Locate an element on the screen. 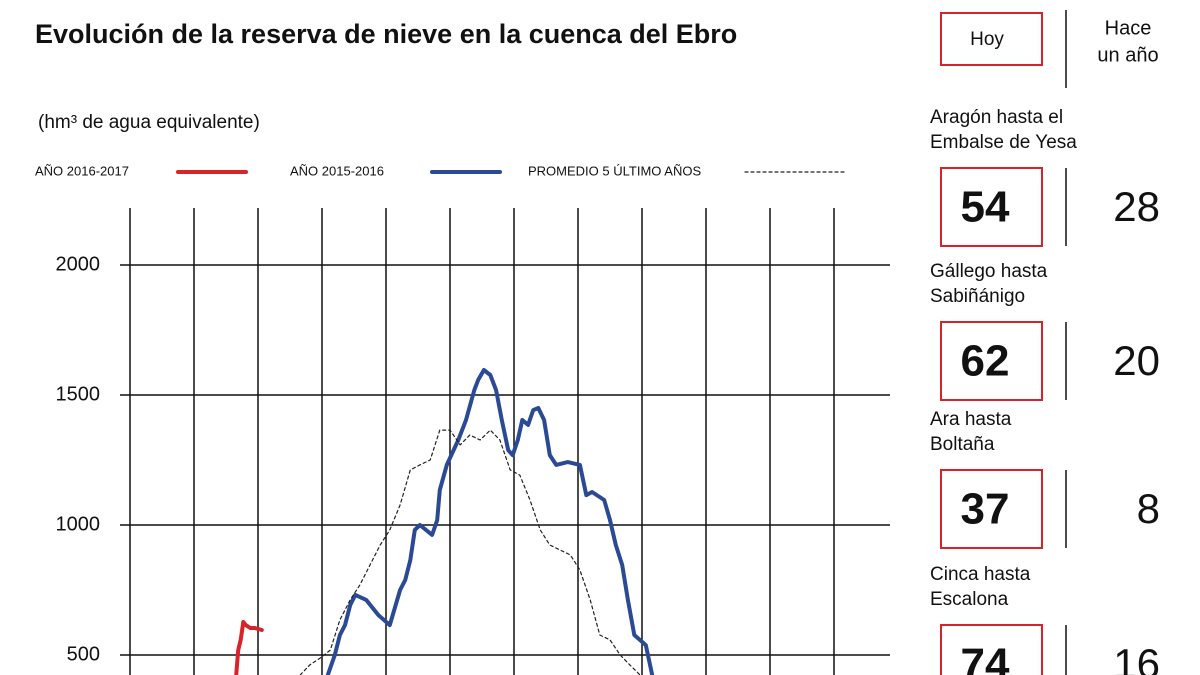  year-ago-header: Hace is located at coordinates (1128, 28).